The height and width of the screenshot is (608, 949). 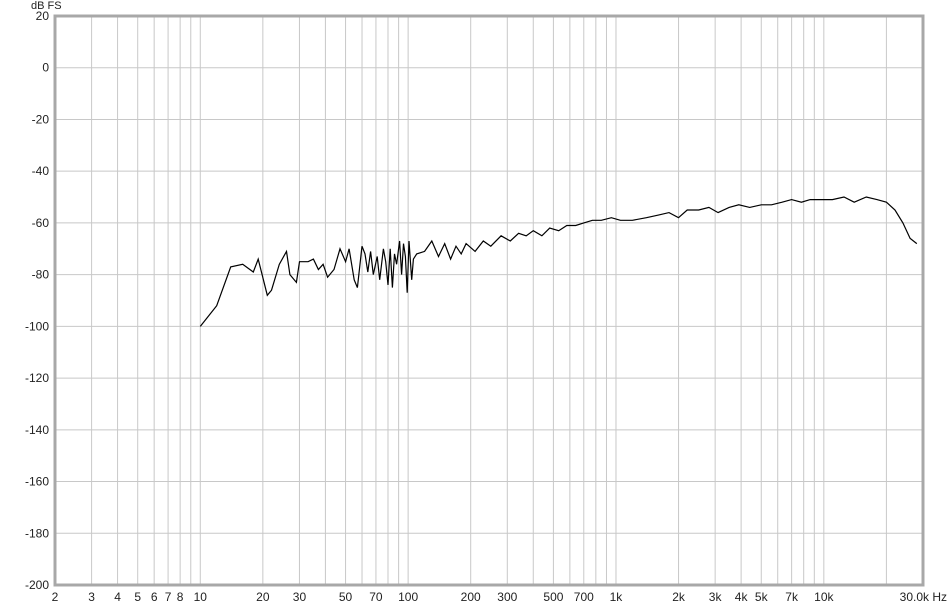 What do you see at coordinates (824, 597) in the screenshot?
I see `x-tick-label: 10k` at bounding box center [824, 597].